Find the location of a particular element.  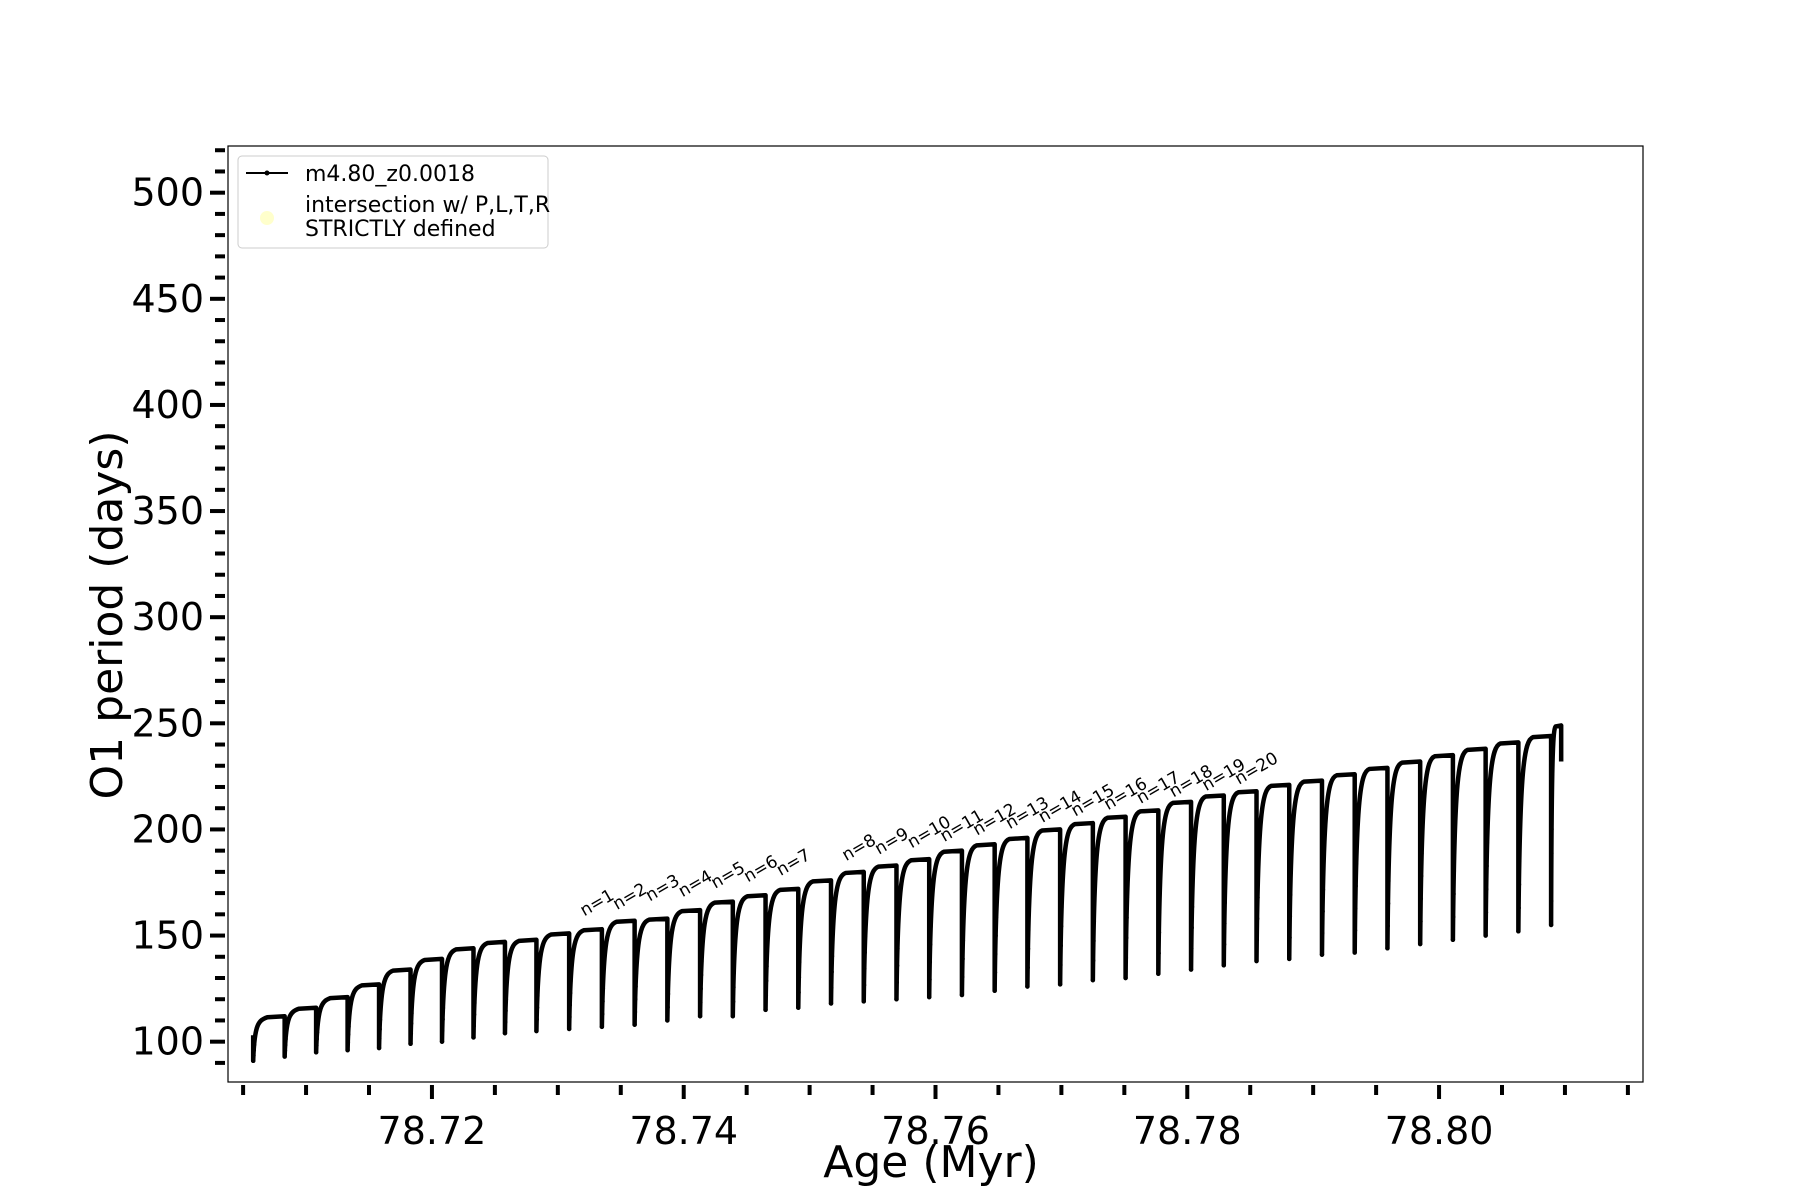

legend-label-series: m4.80_z0.0018 is located at coordinates (390, 174).